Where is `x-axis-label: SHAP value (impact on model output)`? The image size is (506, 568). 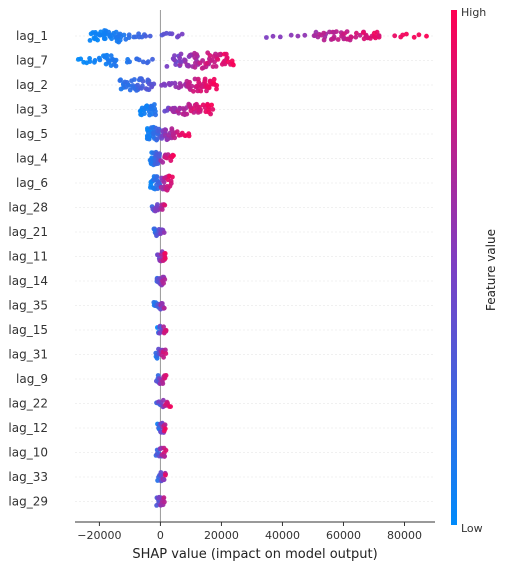 x-axis-label: SHAP value (impact on model output) is located at coordinates (254, 554).